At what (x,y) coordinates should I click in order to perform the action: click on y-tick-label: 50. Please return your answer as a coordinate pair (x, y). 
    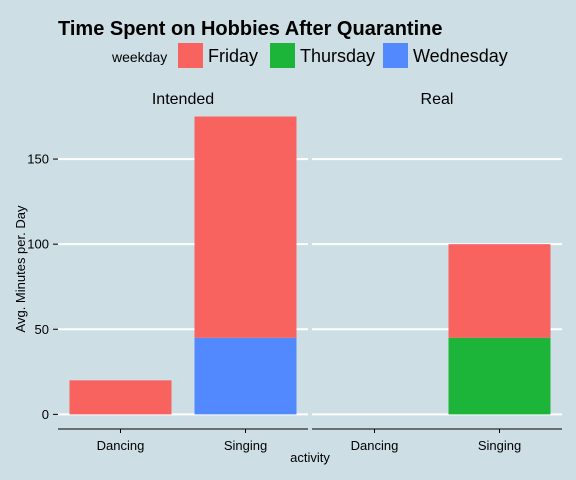
    Looking at the image, I should click on (42, 329).